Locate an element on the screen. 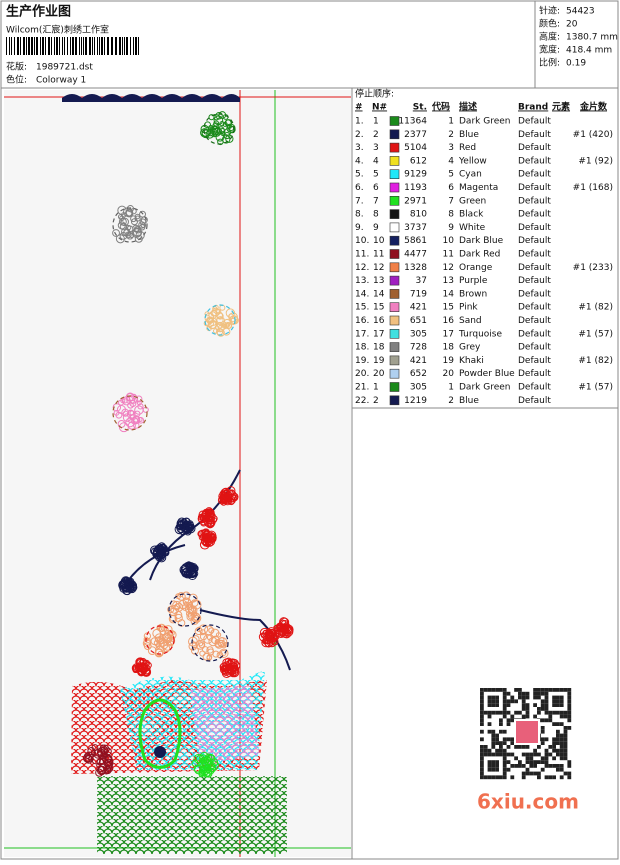 The height and width of the screenshot is (865, 620). code: 10 is located at coordinates (449, 241).